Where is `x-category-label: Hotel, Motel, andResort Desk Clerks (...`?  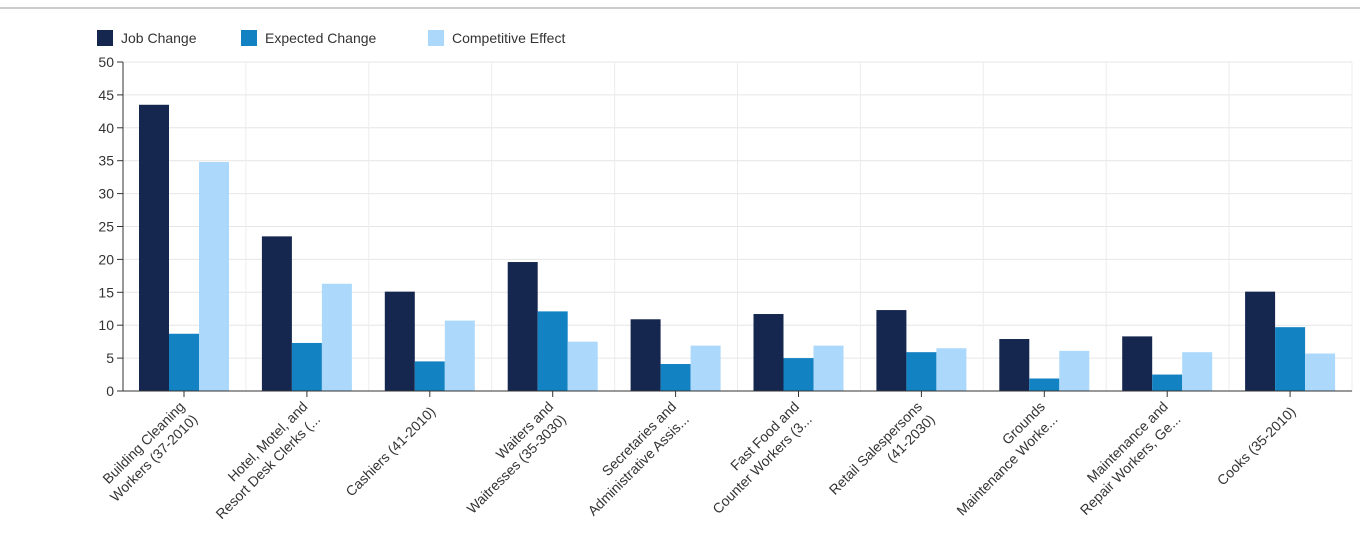 x-category-label: Hotel, Motel, andResort Desk Clerks (... is located at coordinates (262, 460).